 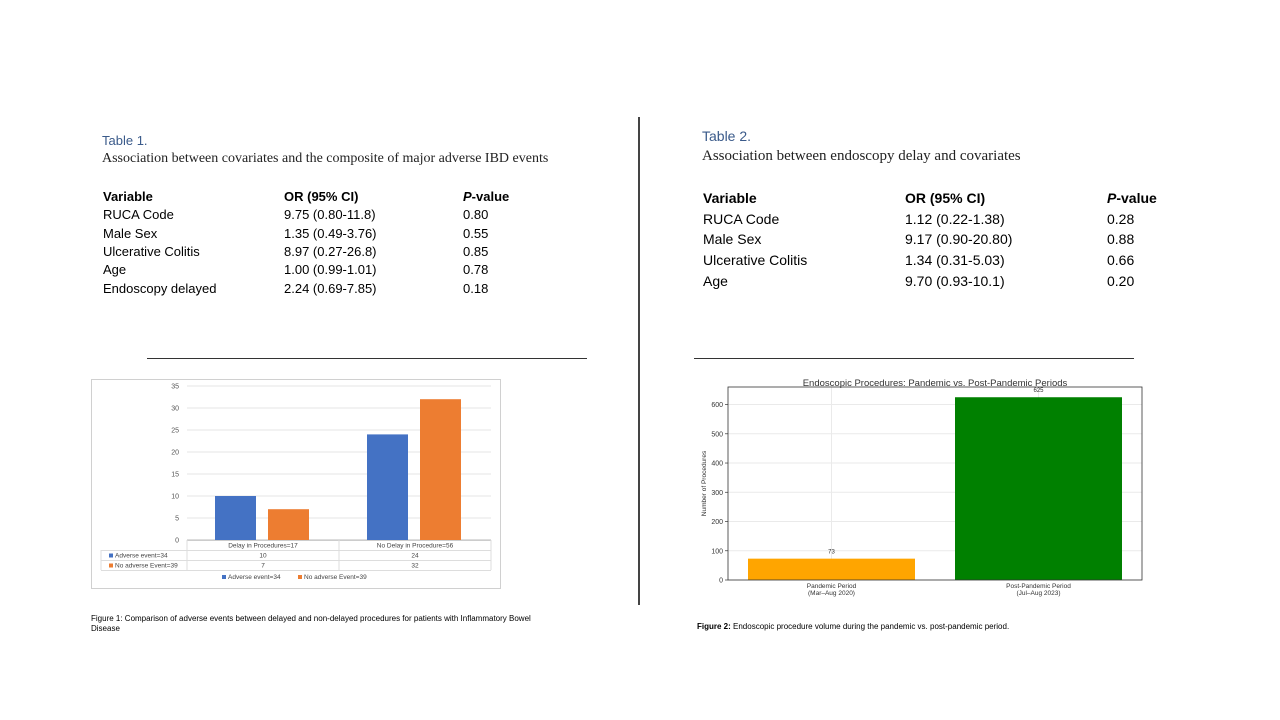 What do you see at coordinates (175, 387) in the screenshot?
I see `chart1-ytick-label: 35` at bounding box center [175, 387].